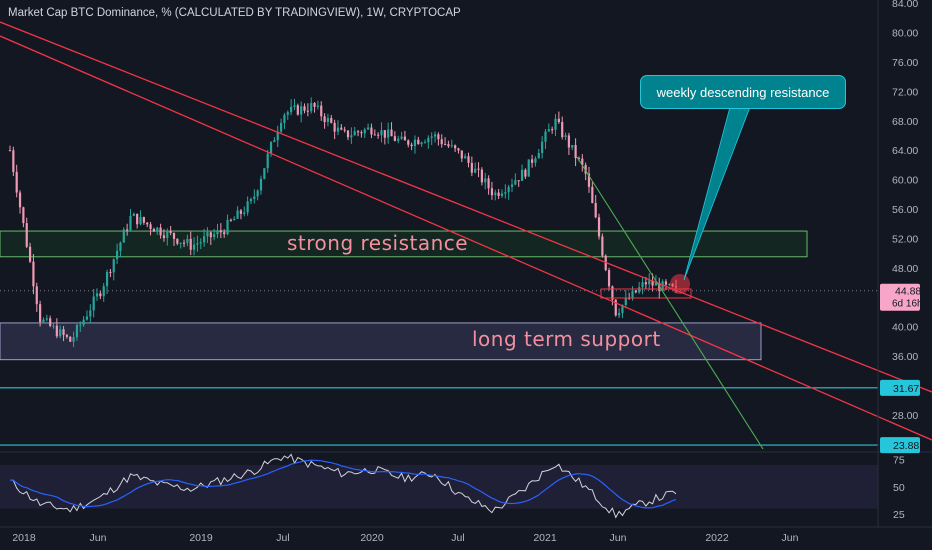 The width and height of the screenshot is (932, 550). Describe the element at coordinates (566, 339) in the screenshot. I see `support-zone-label: long term support` at that location.